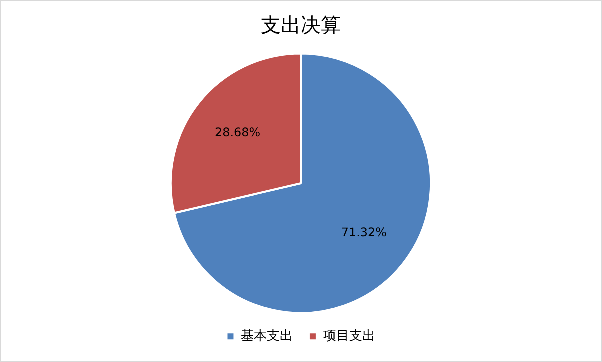 This screenshot has width=602, height=362. What do you see at coordinates (301, 26) in the screenshot?
I see `chart-title: 支出决算` at bounding box center [301, 26].